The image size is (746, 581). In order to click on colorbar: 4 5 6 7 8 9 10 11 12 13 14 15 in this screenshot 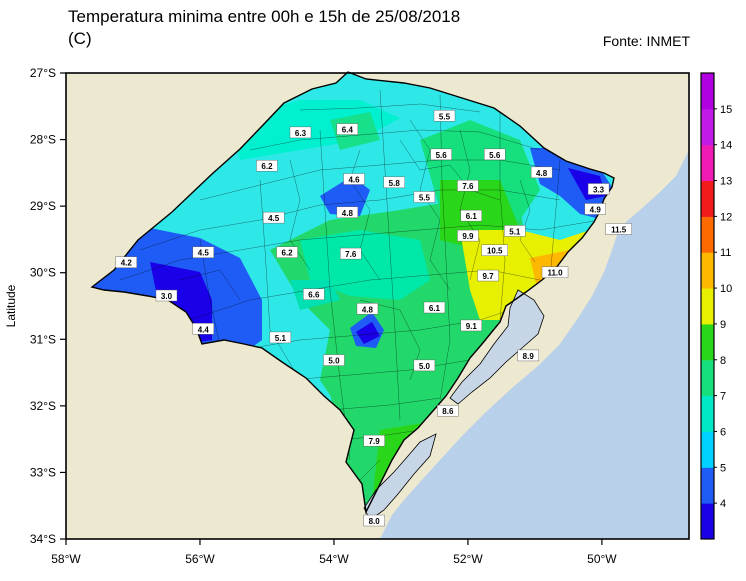, I will do `click(716, 306)`.